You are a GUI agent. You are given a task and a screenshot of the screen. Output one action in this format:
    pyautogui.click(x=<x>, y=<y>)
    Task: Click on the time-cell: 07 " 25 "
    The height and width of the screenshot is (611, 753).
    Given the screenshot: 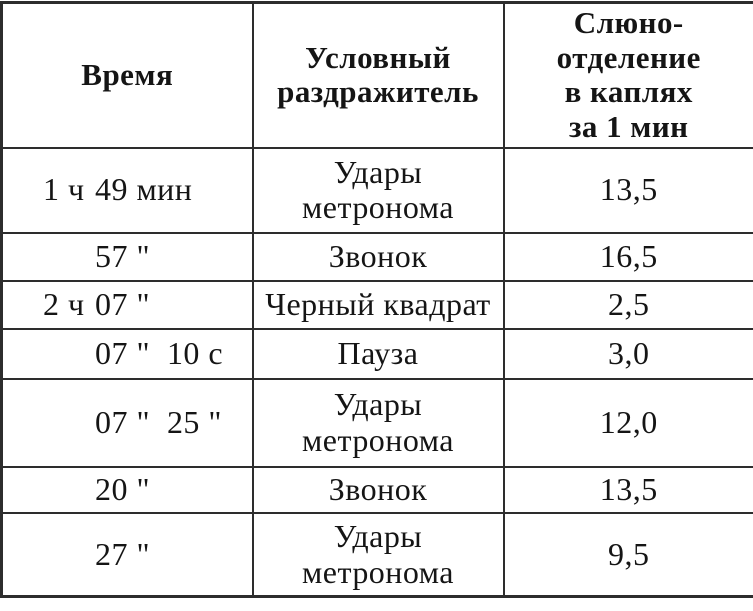 What is the action you would take?
    pyautogui.click(x=127, y=422)
    